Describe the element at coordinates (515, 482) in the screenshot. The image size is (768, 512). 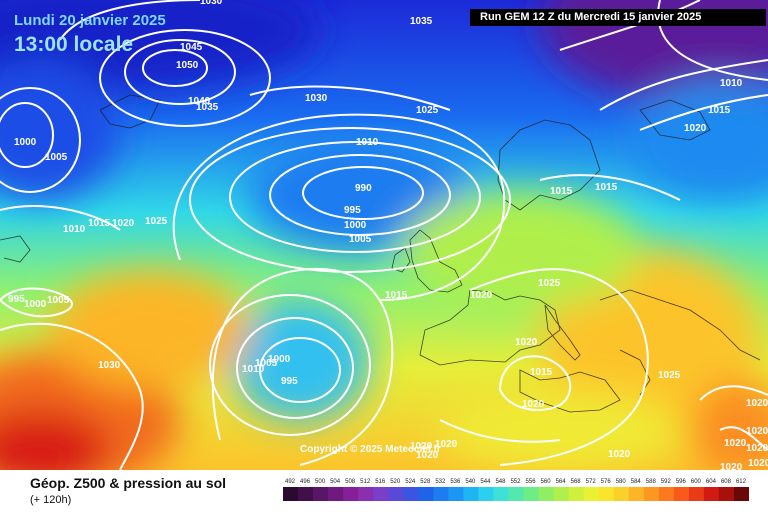
I see `scale-tick-label: 552` at that location.